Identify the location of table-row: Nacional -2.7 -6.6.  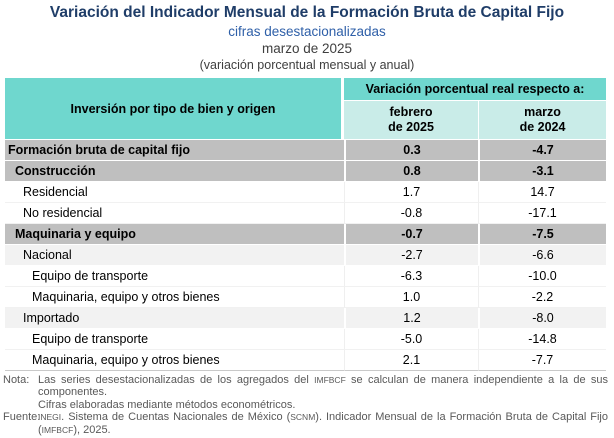
(305, 255).